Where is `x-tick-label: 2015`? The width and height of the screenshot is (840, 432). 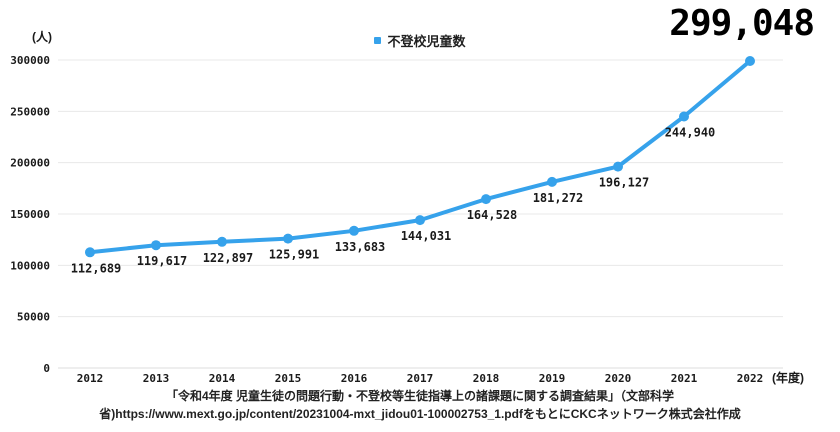
x-tick-label: 2015 is located at coordinates (288, 378).